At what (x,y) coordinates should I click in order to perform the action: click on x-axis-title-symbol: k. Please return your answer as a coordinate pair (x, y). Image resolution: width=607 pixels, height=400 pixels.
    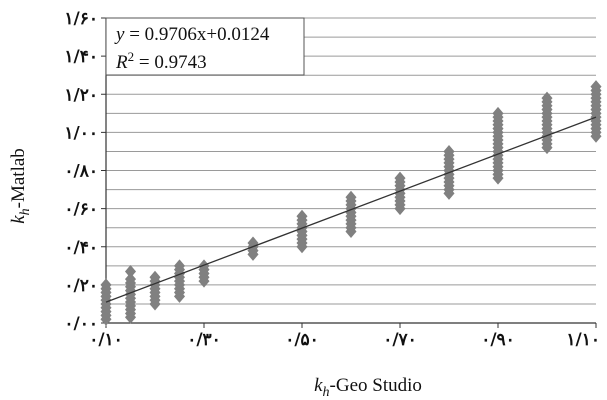
    Looking at the image, I should click on (318, 385).